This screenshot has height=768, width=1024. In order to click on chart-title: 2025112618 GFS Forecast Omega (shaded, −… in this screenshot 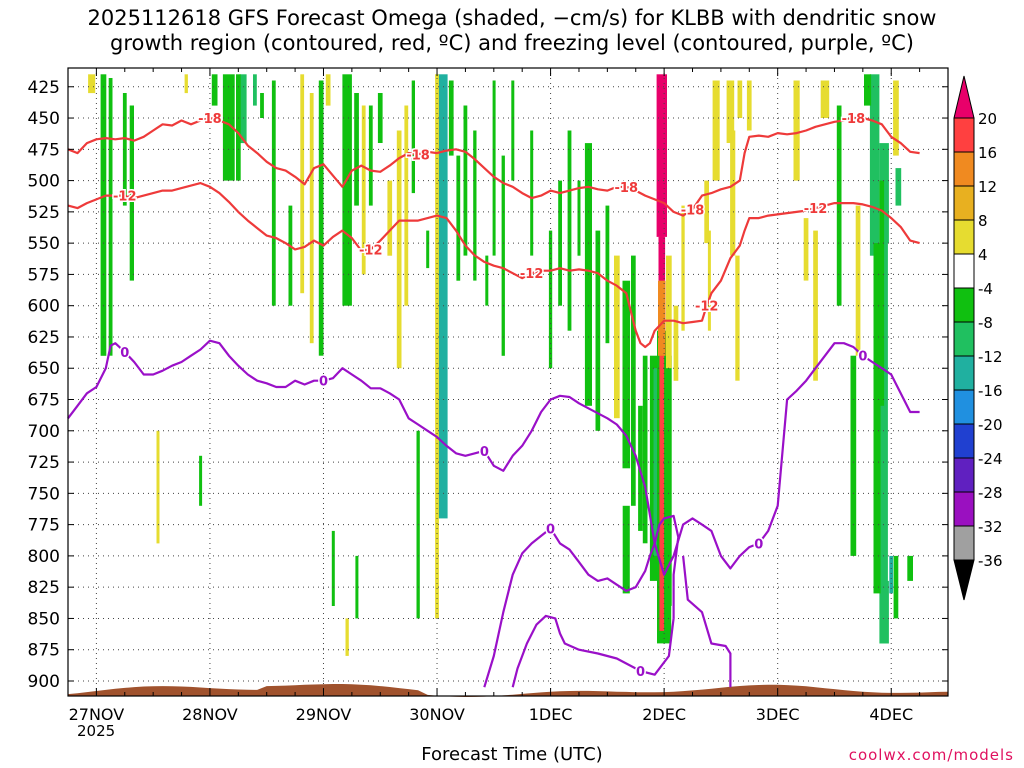, I will do `click(512, 31)`.